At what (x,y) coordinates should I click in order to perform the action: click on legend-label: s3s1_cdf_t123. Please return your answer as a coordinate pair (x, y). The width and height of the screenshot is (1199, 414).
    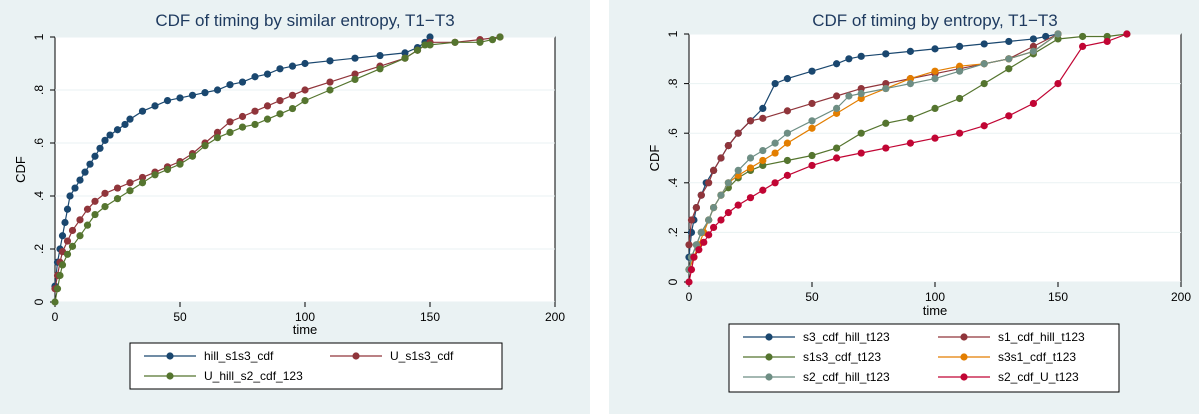
    Looking at the image, I should click on (1037, 357).